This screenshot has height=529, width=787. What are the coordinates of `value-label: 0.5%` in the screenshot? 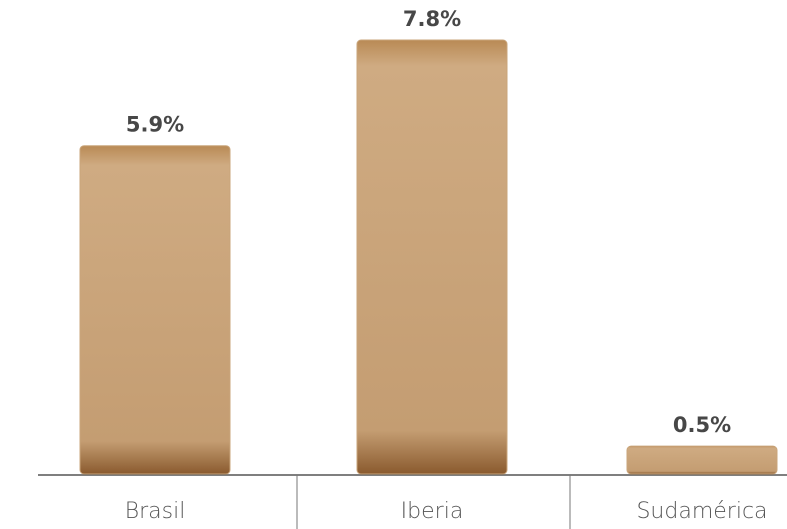 It's located at (702, 425).